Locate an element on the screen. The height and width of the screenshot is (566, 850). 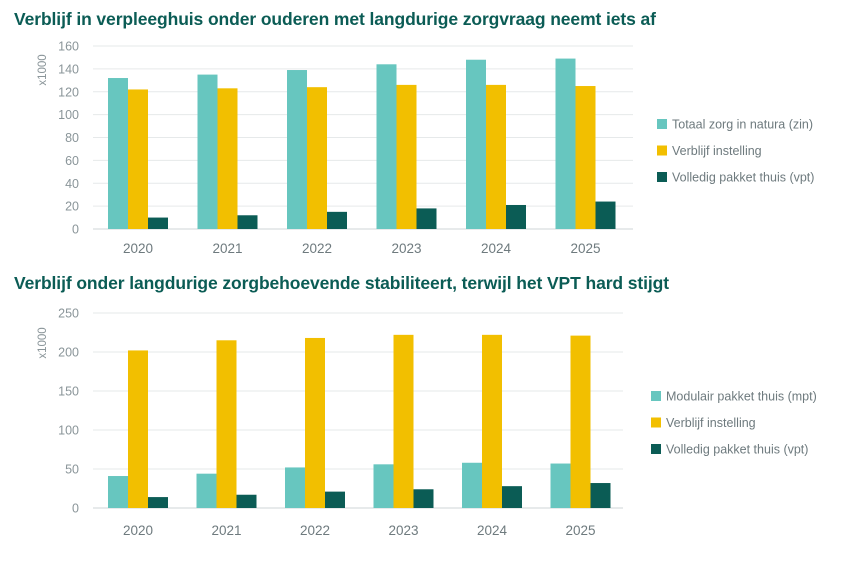
chart-2-x-tick-label: 2025 is located at coordinates (580, 530).